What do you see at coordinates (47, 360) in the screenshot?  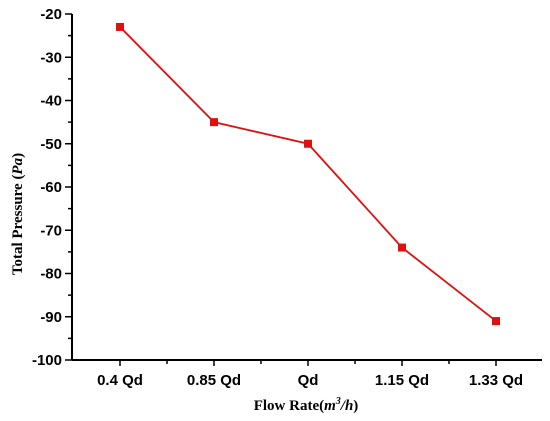 I see `y-tick-label: -100` at bounding box center [47, 360].